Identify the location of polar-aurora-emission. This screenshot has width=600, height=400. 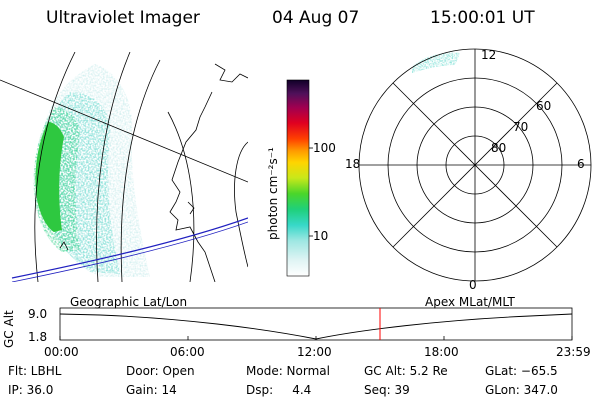
(436, 62).